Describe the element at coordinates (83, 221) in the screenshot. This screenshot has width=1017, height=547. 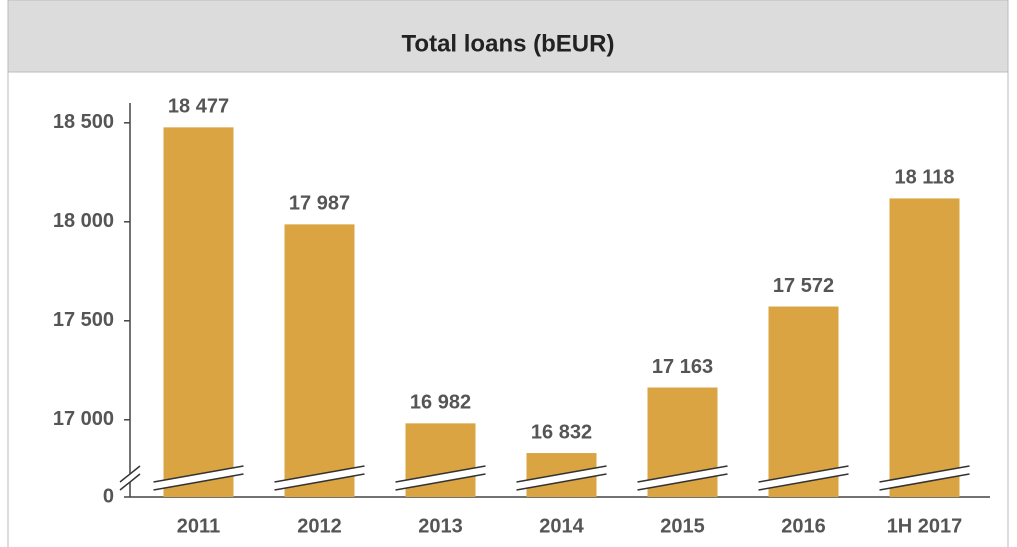
I see `y-tick-label: 18 000` at that location.